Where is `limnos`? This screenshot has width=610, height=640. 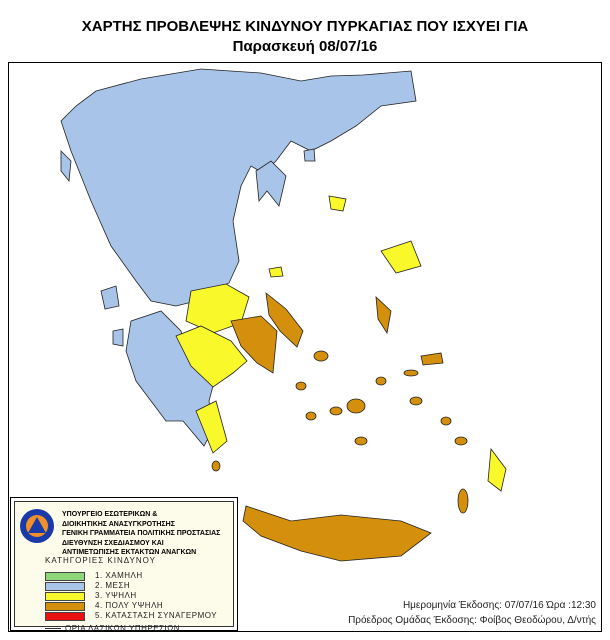
limnos is located at coordinates (337, 203).